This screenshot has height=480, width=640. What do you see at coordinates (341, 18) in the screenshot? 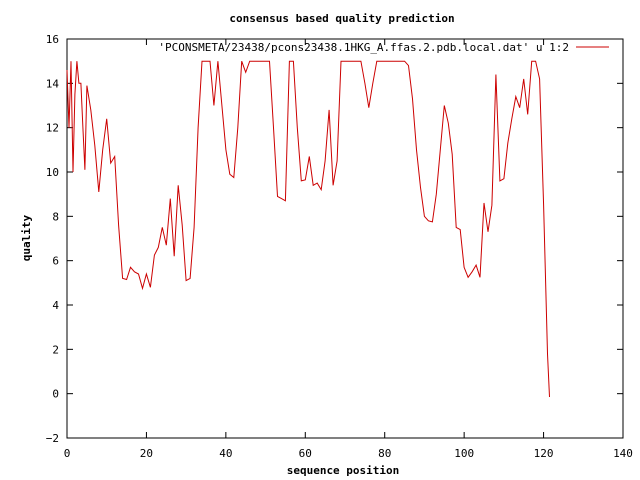
I see `chart-title: consensus based quality prediction` at bounding box center [341, 18].